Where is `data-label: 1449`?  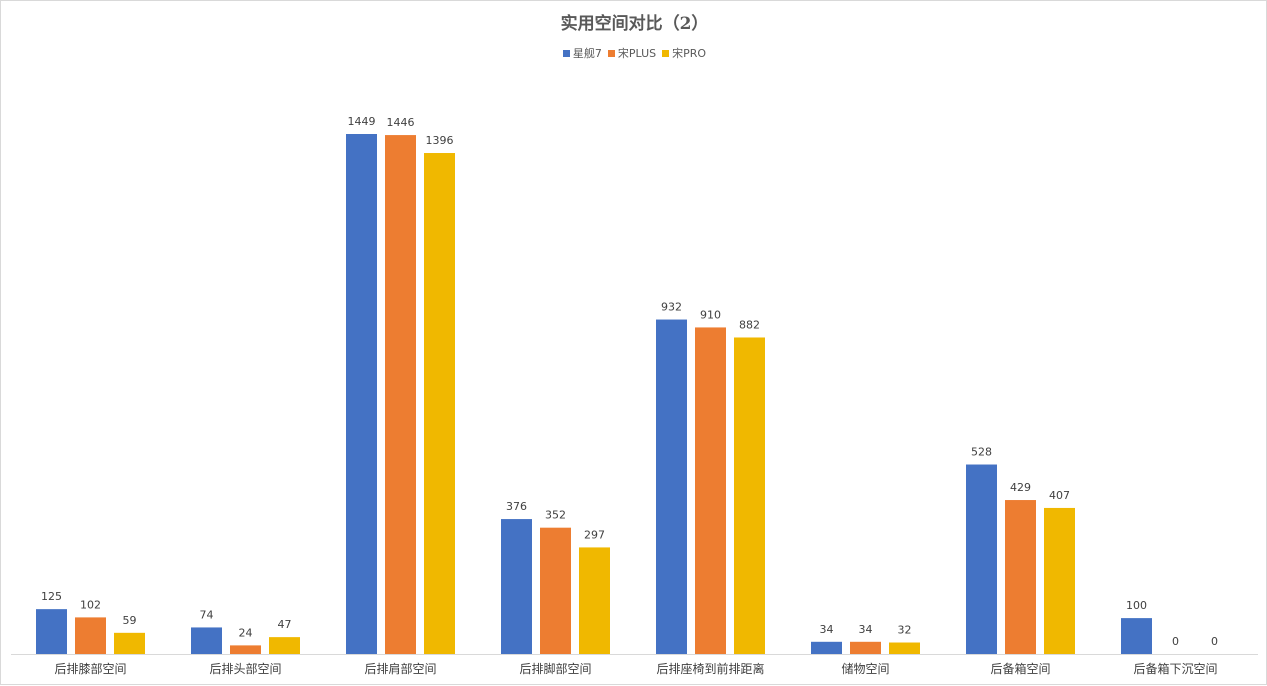 data-label: 1449 is located at coordinates (362, 121).